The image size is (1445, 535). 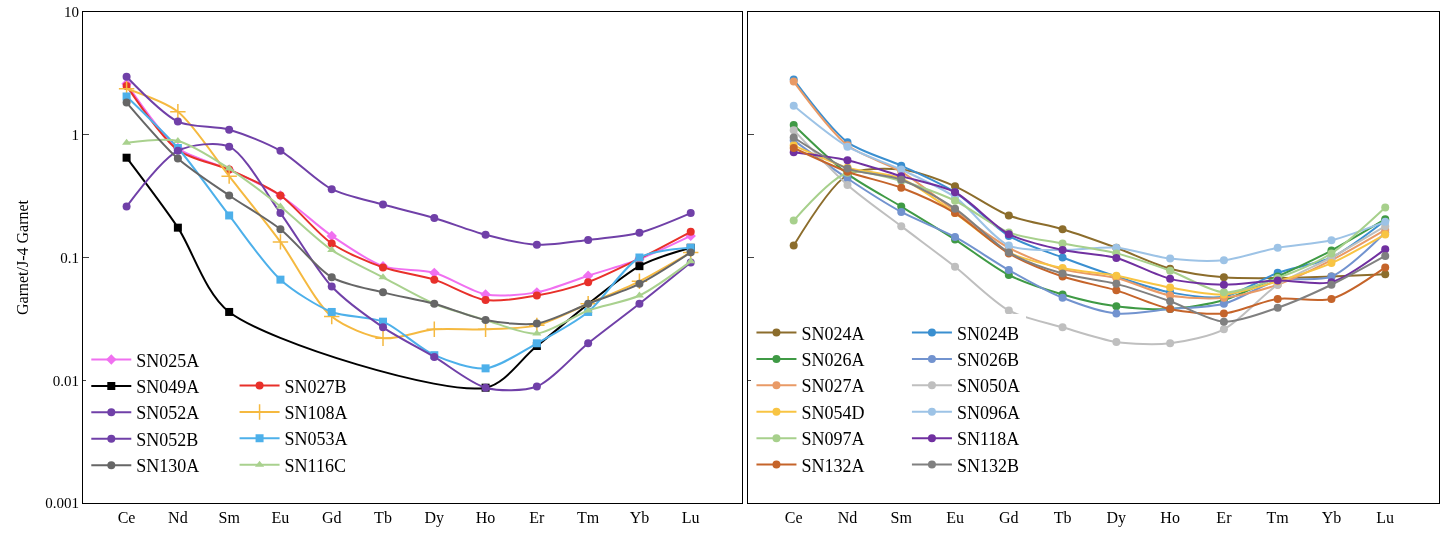 What do you see at coordinates (833, 465) in the screenshot?
I see `legend-label: SN132A` at bounding box center [833, 465].